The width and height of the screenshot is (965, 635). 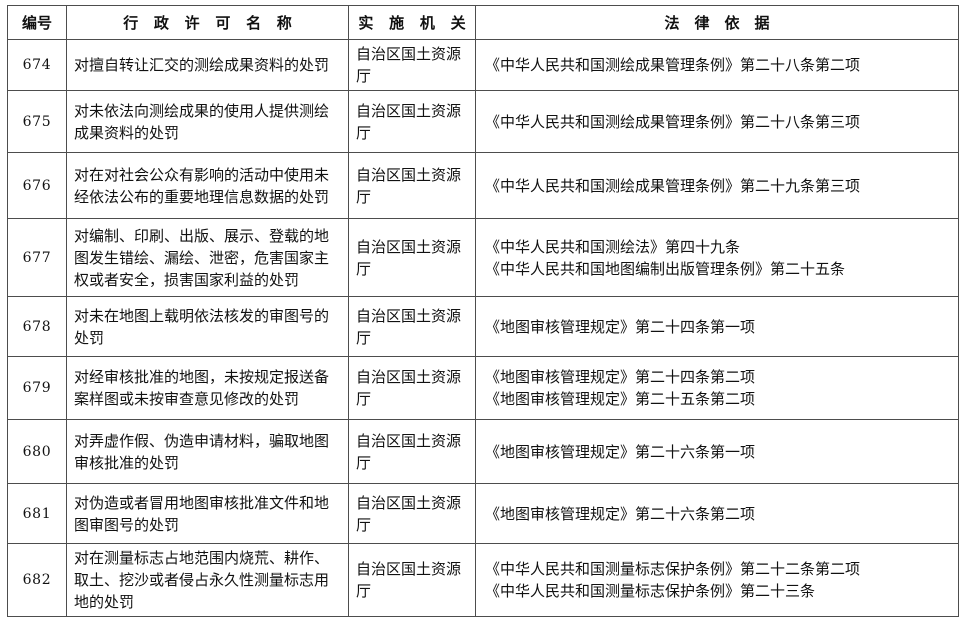 What do you see at coordinates (37, 65) in the screenshot?
I see `cell-id: 674` at bounding box center [37, 65].